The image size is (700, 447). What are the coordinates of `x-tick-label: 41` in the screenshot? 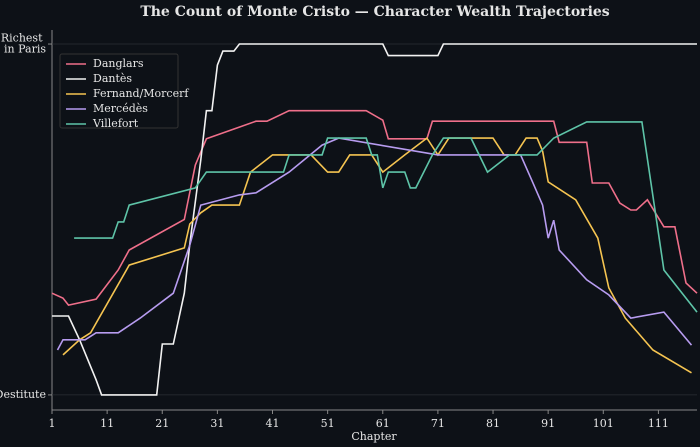 It's located at (273, 423).